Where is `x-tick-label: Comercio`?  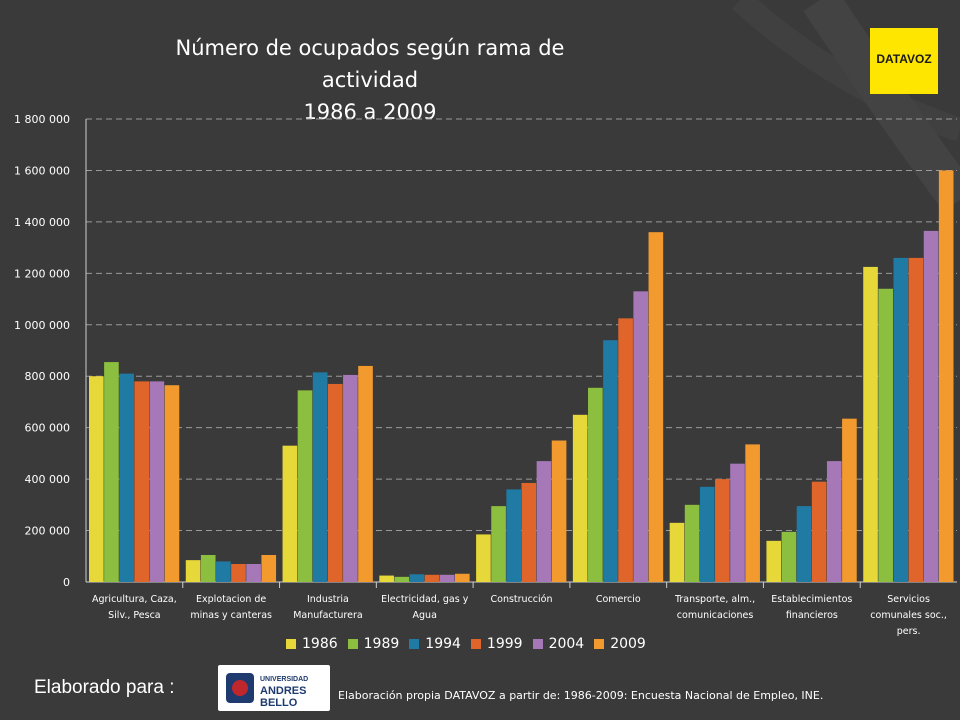
x-tick-label: Comercio is located at coordinates (618, 599).